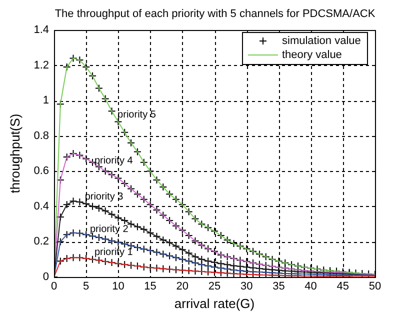 The image size is (400, 322). I want to click on x-tick-label: 35, so click(278, 286).